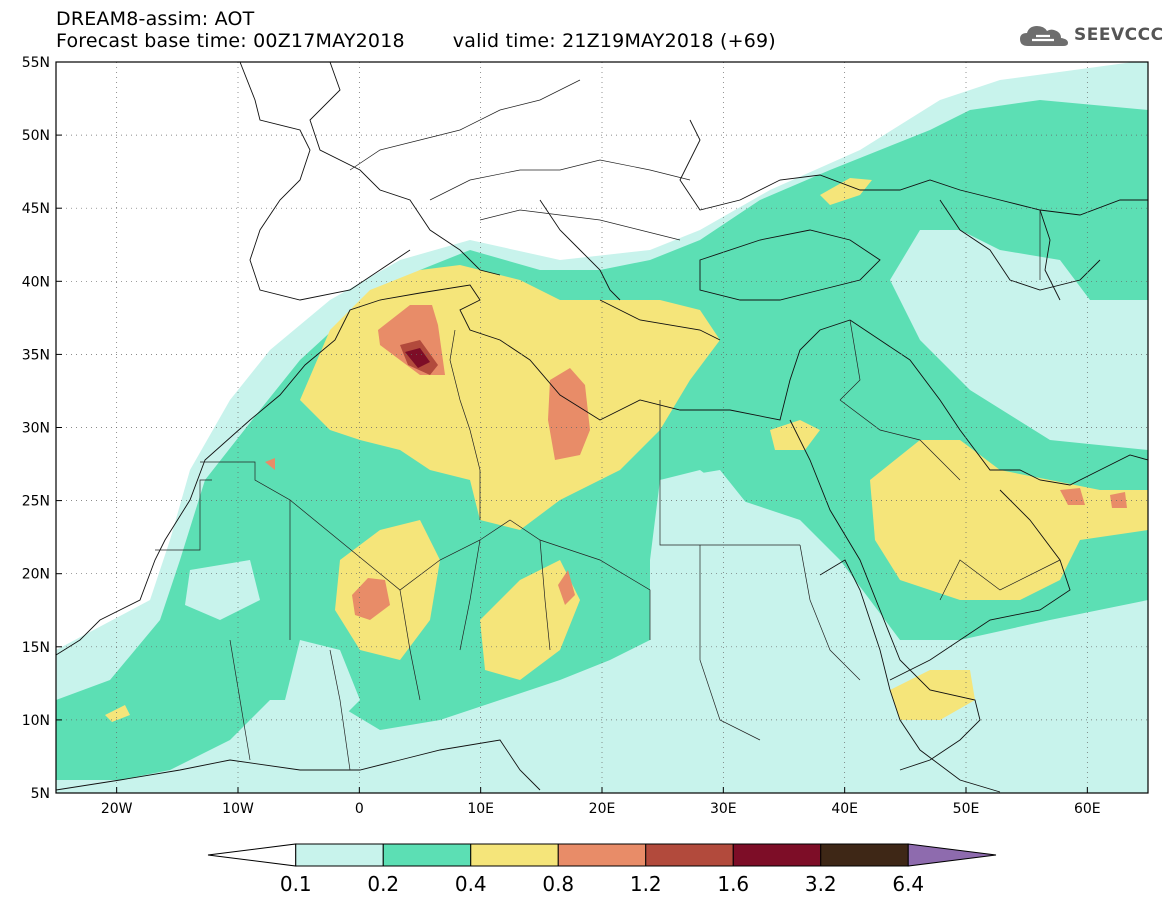  What do you see at coordinates (36, 355) in the screenshot?
I see `lat-label: 35N` at bounding box center [36, 355].